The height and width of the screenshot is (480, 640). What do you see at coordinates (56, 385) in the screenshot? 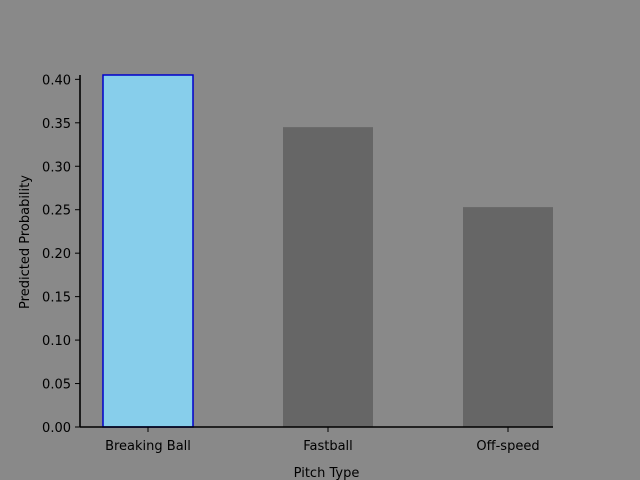
I see `y-tick-label: 0.05` at bounding box center [56, 385].